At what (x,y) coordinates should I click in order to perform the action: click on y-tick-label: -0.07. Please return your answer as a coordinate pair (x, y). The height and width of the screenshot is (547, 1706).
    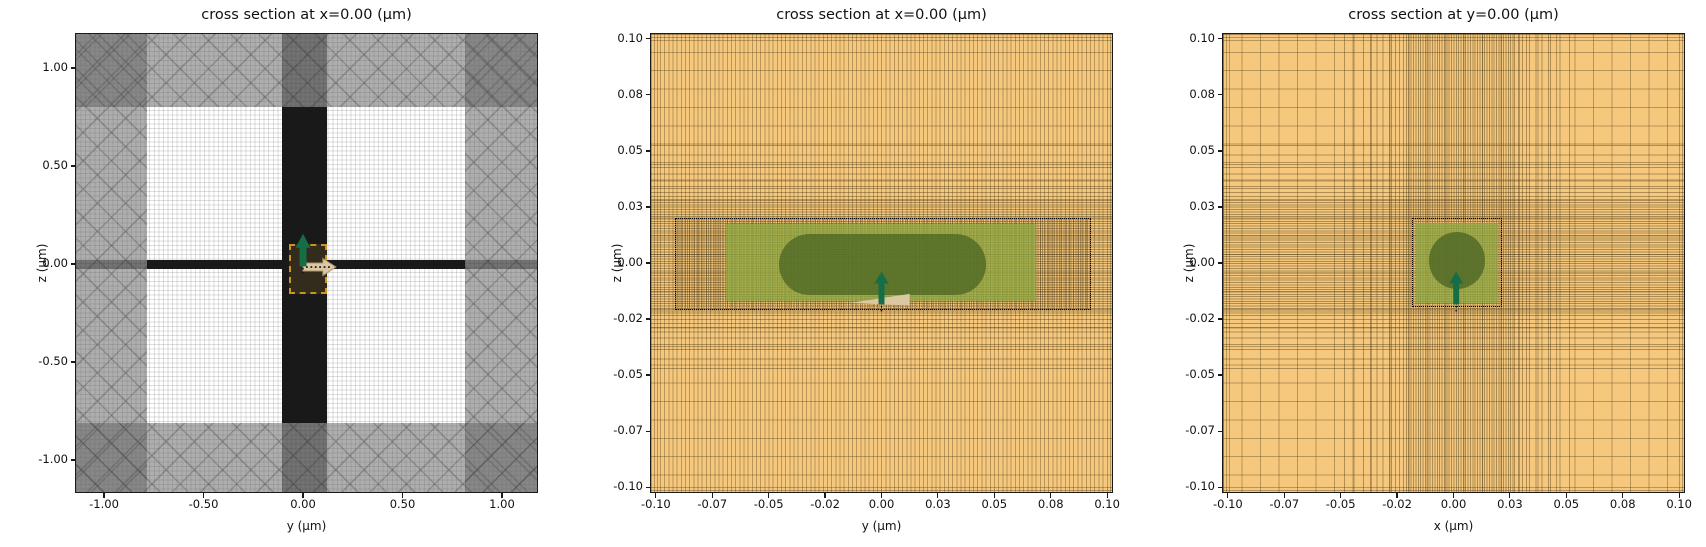
    Looking at the image, I should click on (628, 430).